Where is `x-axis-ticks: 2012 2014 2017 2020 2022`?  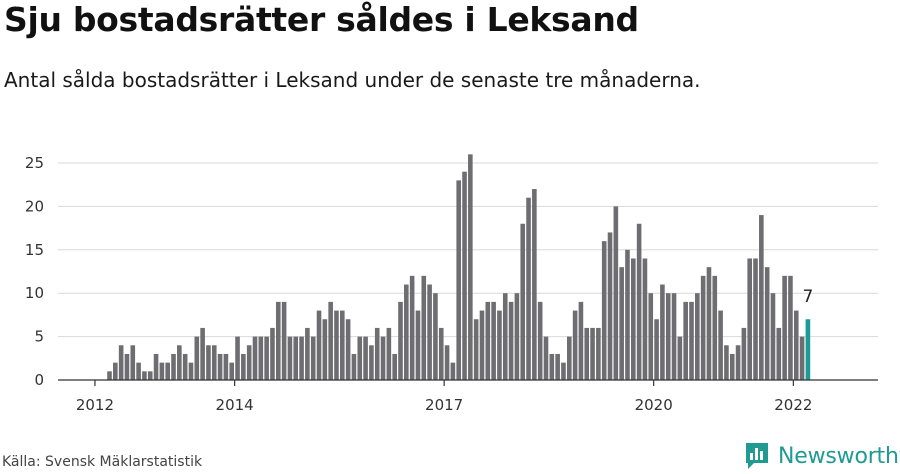 x-axis-ticks: 2012 2014 2017 2020 2022 is located at coordinates (444, 397).